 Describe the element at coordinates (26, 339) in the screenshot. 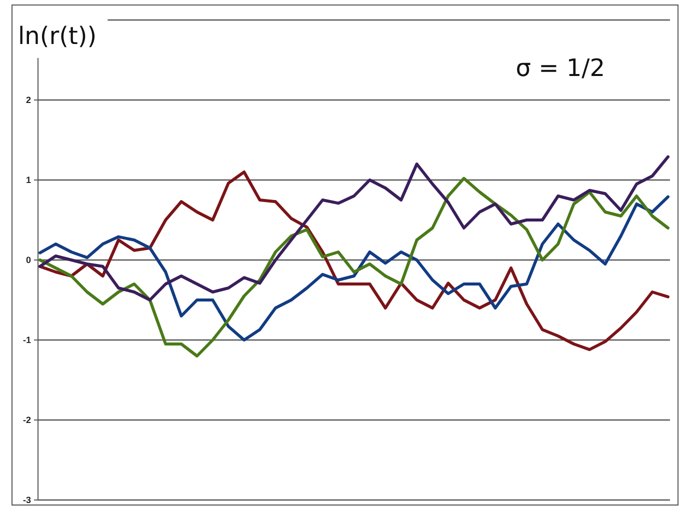

I see `y-tick-label: -1` at that location.